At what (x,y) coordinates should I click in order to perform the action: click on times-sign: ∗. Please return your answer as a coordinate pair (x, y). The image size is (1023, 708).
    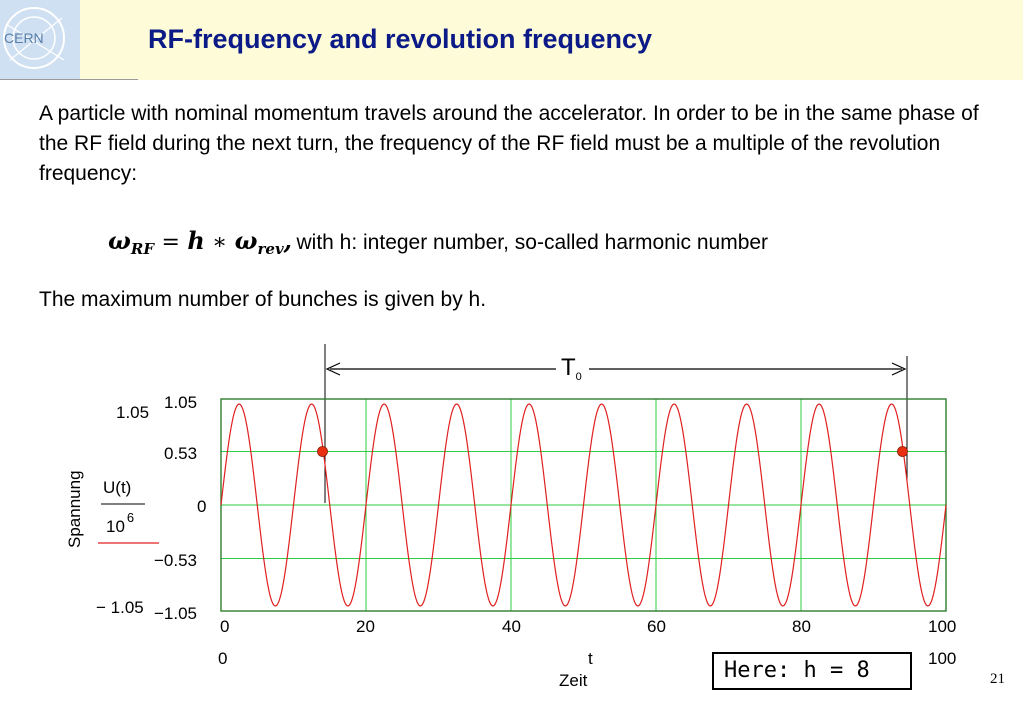
    Looking at the image, I should click on (220, 242).